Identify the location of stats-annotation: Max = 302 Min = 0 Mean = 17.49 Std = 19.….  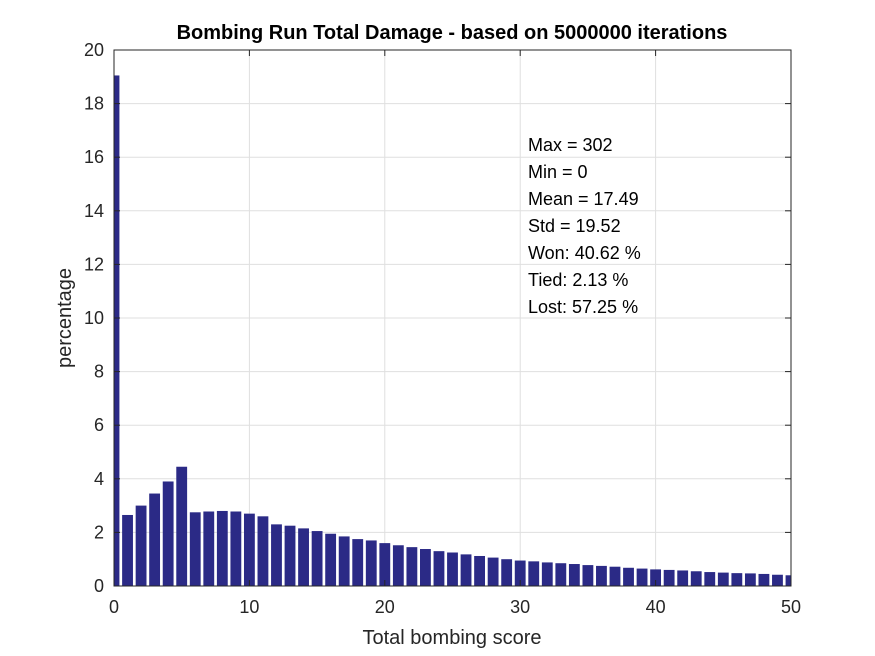
(584, 226).